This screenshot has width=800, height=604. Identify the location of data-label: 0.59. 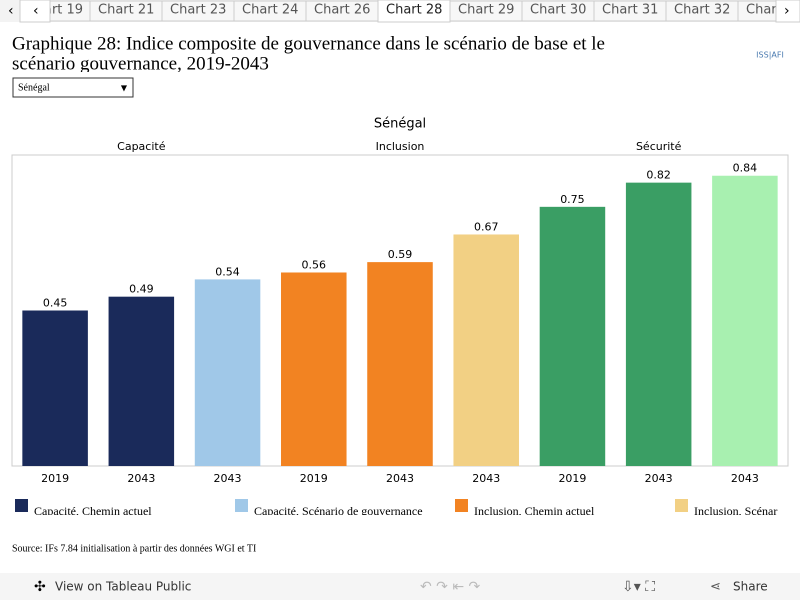
(400, 254).